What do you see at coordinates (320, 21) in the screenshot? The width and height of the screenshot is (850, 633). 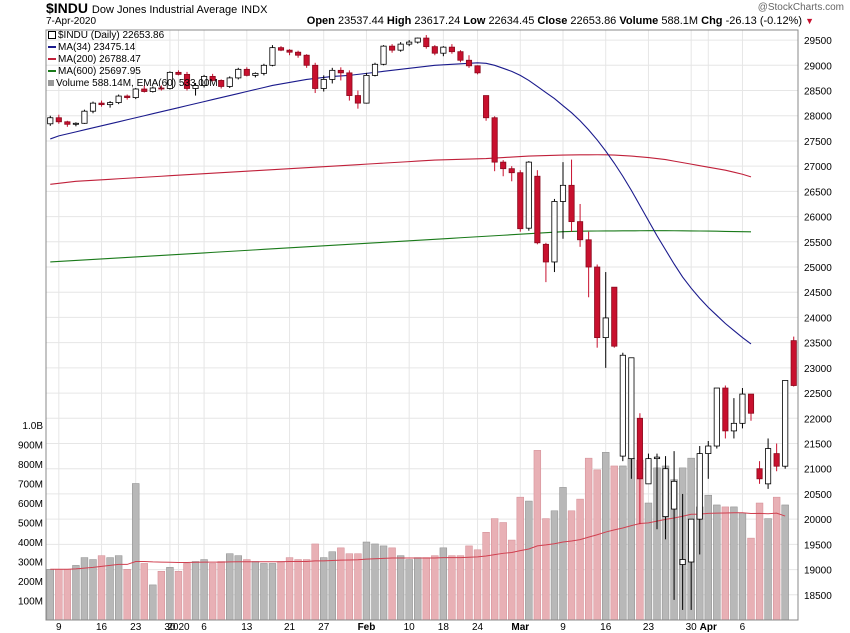 I see `open-label: Open` at bounding box center [320, 21].